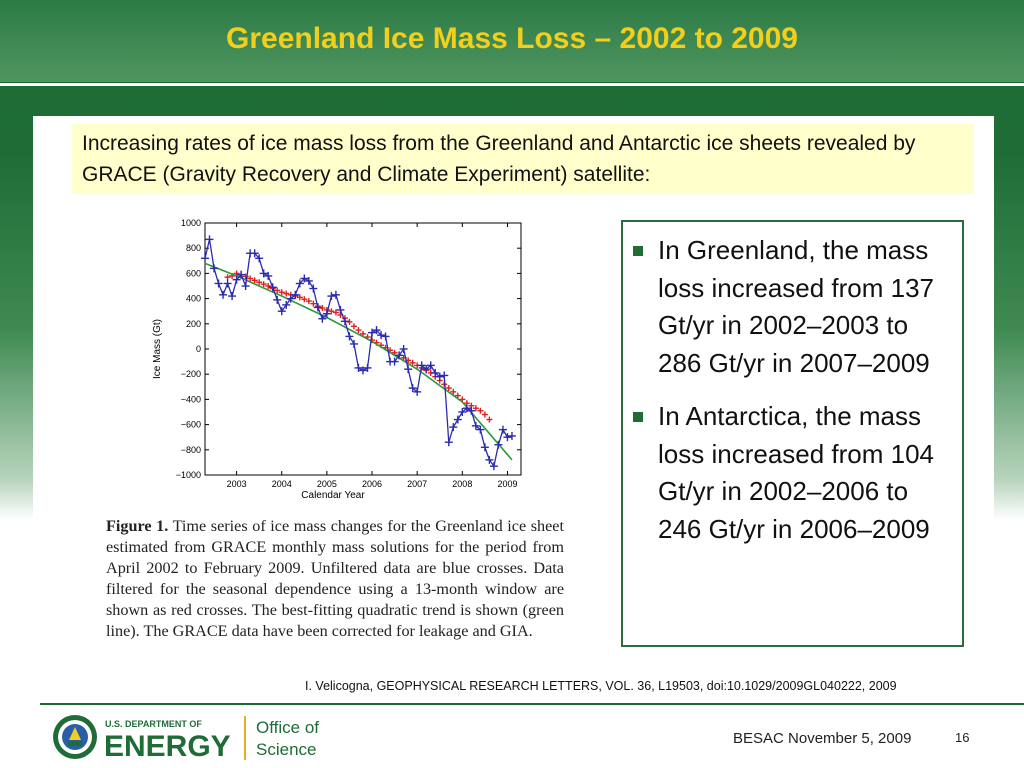  Describe the element at coordinates (157, 349) in the screenshot. I see `y-axis-label: Ice Mass (Gt)` at that location.